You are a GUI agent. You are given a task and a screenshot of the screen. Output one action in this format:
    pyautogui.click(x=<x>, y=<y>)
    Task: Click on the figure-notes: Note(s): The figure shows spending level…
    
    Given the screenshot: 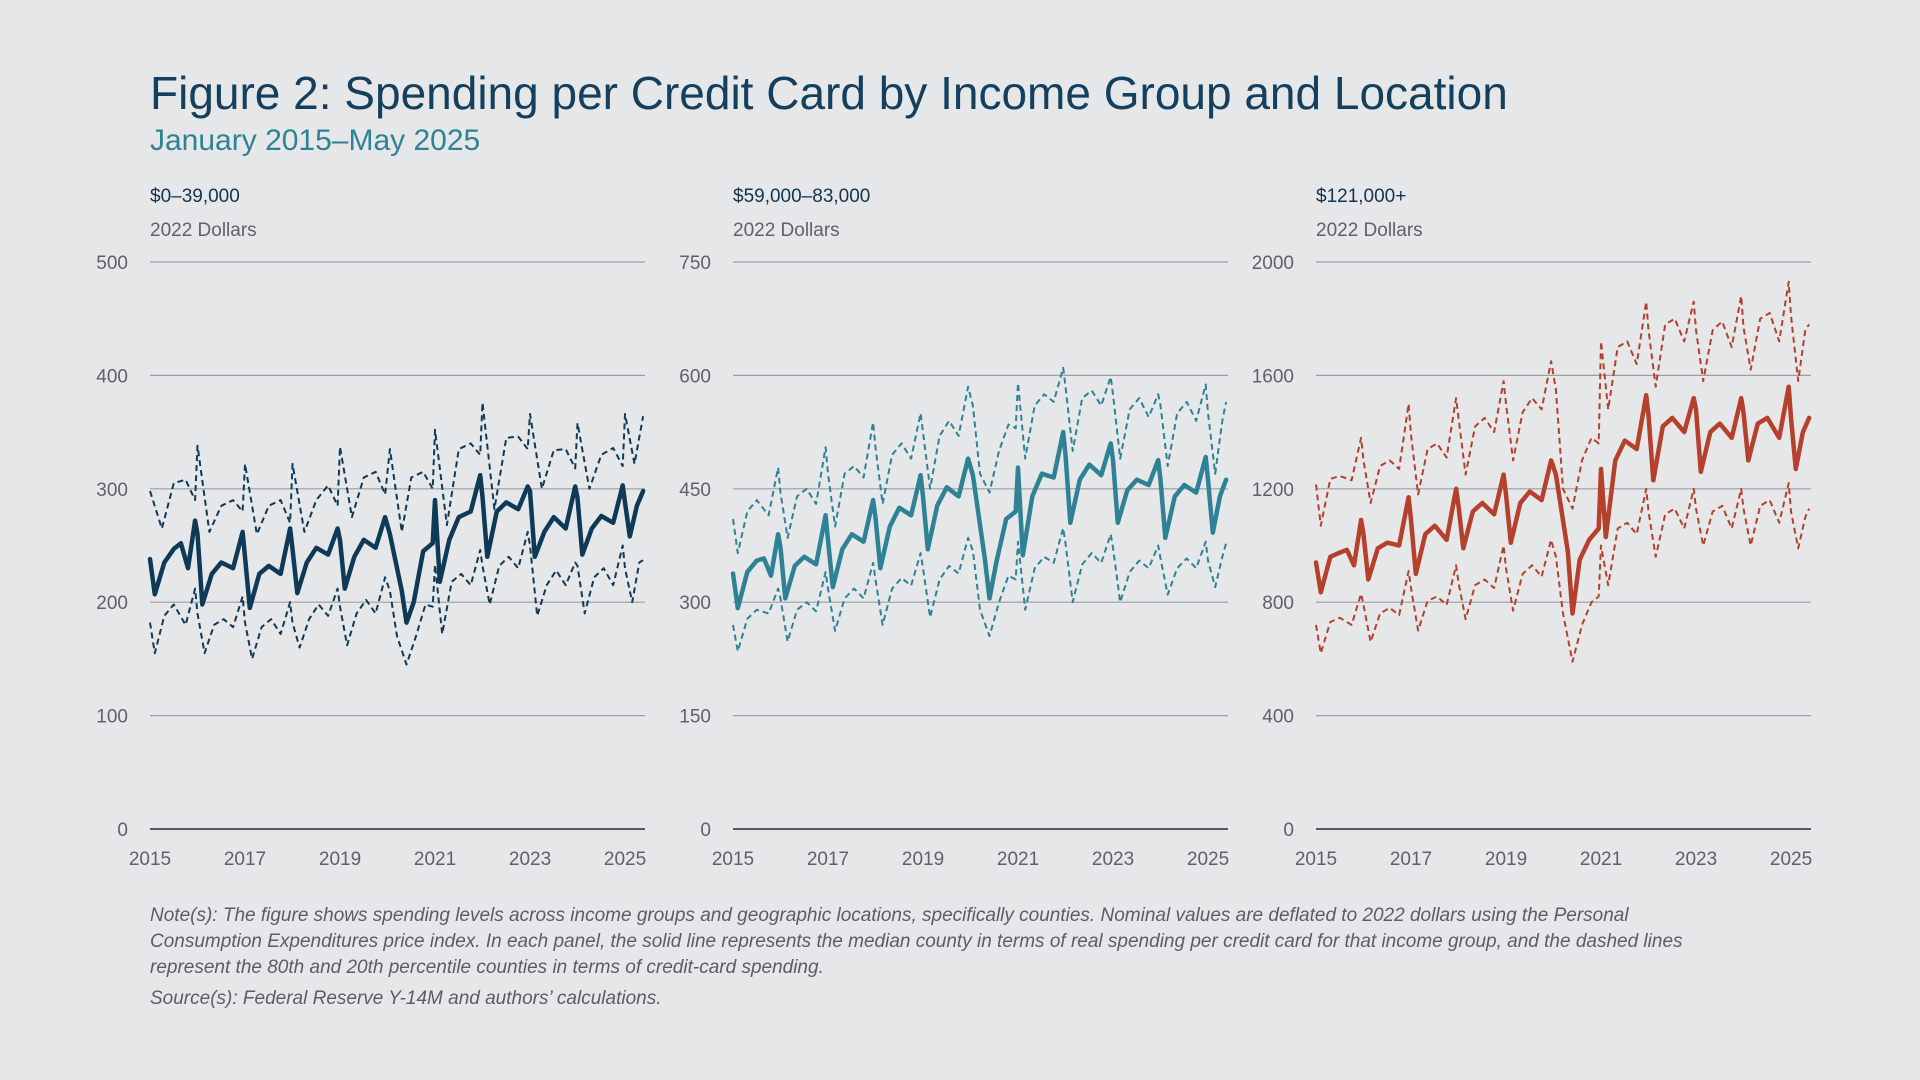 What is the action you would take?
    pyautogui.click(x=916, y=941)
    